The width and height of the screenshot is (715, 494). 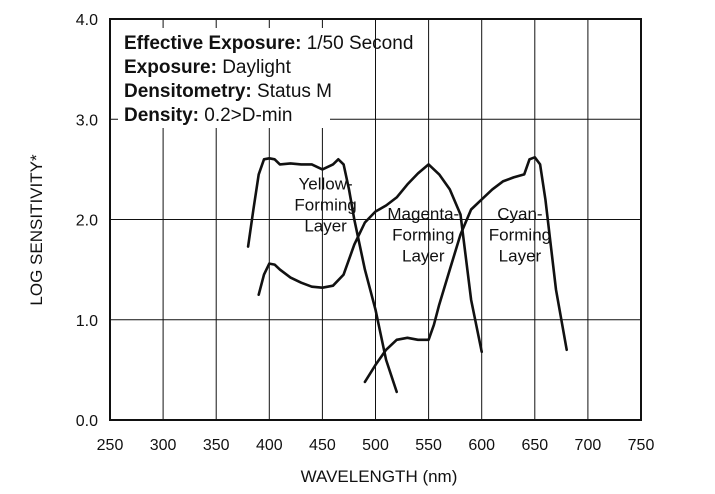 What do you see at coordinates (428, 445) in the screenshot?
I see `x-tick-label: 550` at bounding box center [428, 445].